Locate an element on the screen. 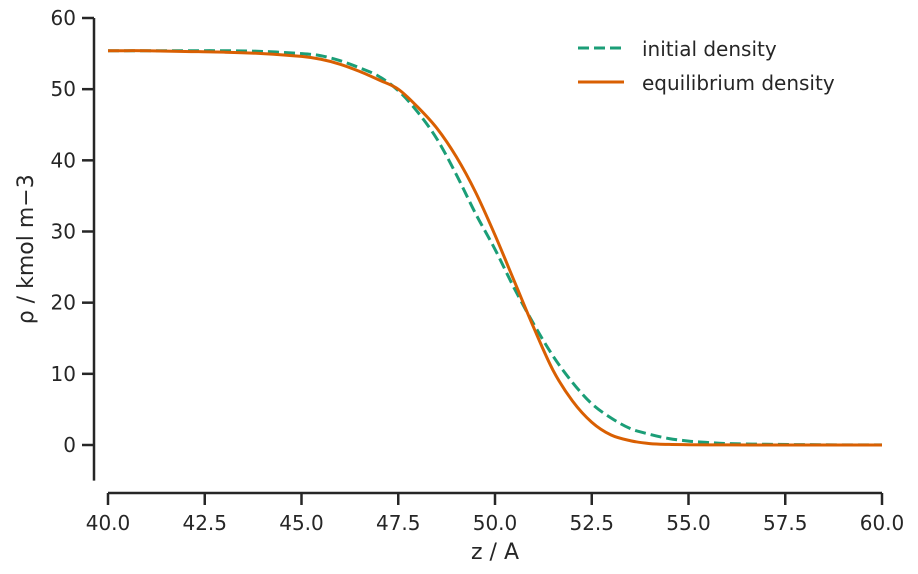 This screenshot has height=574, width=918. x-tick-label: 60.0 is located at coordinates (882, 523).